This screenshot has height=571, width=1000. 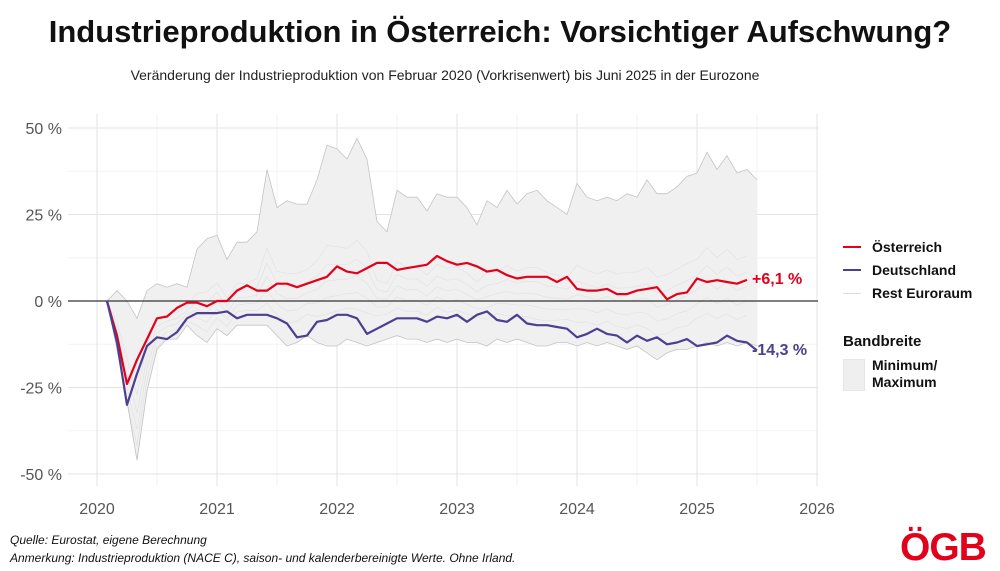 What do you see at coordinates (905, 365) in the screenshot?
I see `legend-band-label-line-1: Minimum/` at bounding box center [905, 365].